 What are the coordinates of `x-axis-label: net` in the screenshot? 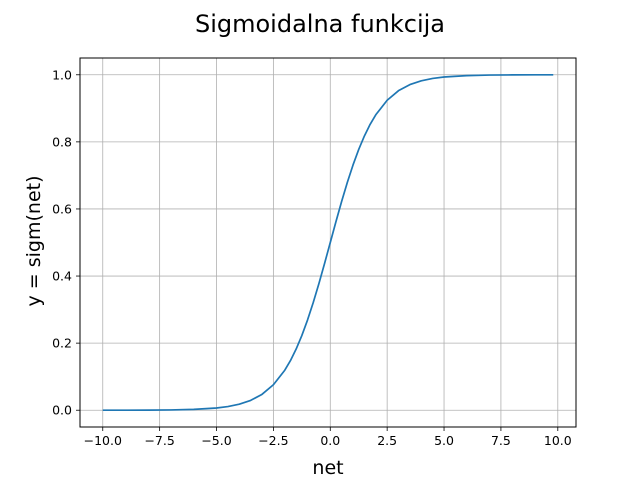 It's located at (327, 468).